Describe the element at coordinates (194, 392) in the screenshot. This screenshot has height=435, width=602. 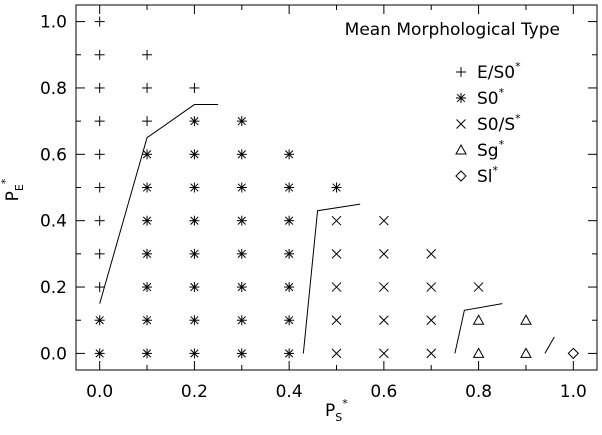
I see `x-tick-label: 0.2` at that location.